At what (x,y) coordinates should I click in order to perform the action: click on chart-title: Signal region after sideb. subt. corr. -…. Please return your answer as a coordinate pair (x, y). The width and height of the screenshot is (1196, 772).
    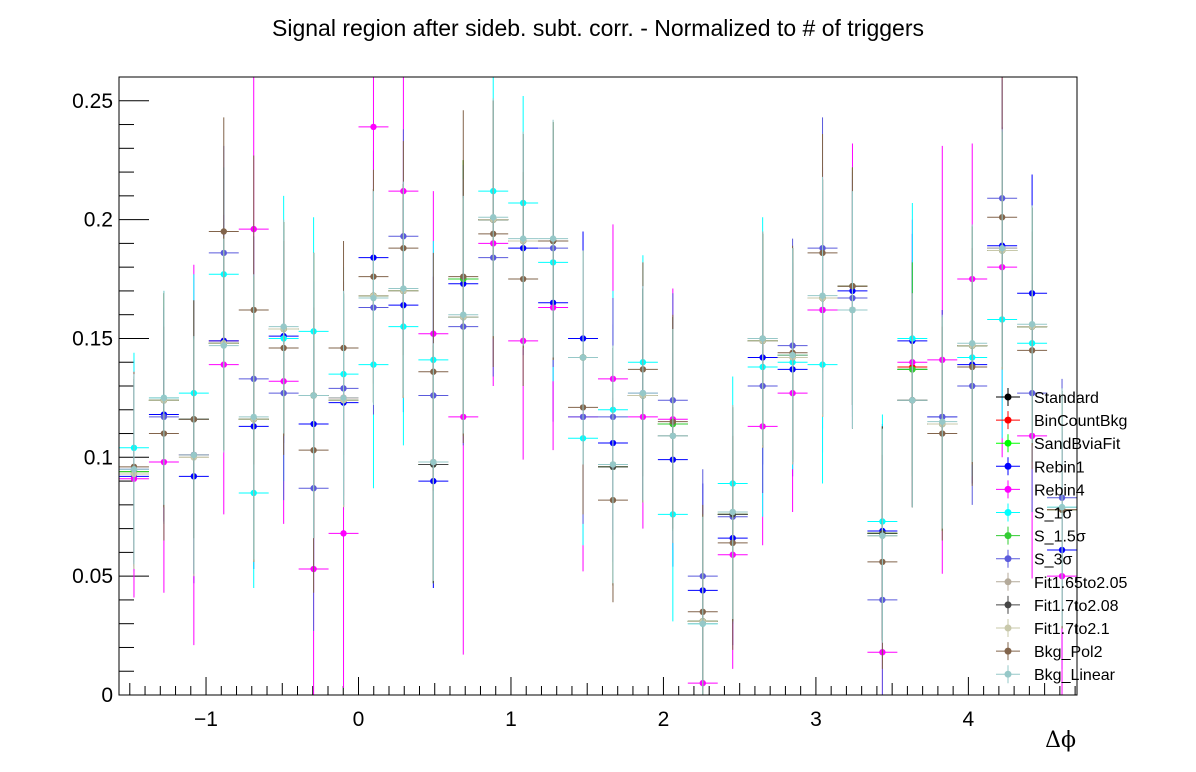
    Looking at the image, I should click on (598, 28).